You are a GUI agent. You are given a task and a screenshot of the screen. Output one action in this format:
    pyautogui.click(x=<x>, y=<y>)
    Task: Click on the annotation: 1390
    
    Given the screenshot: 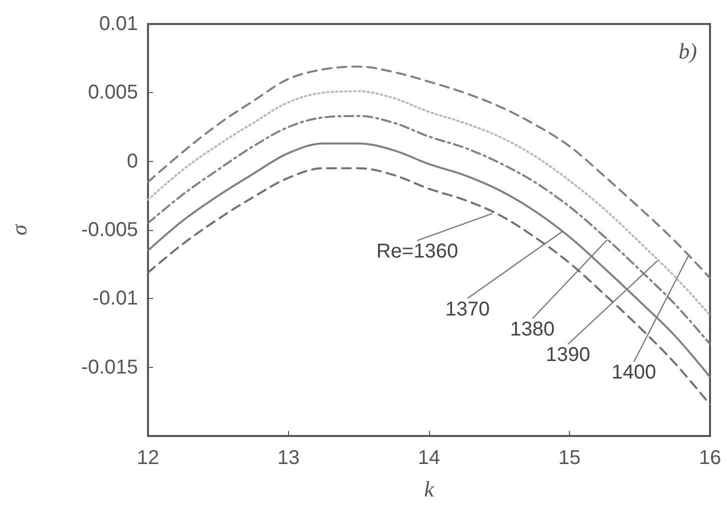 What is the action you would take?
    pyautogui.click(x=568, y=355)
    